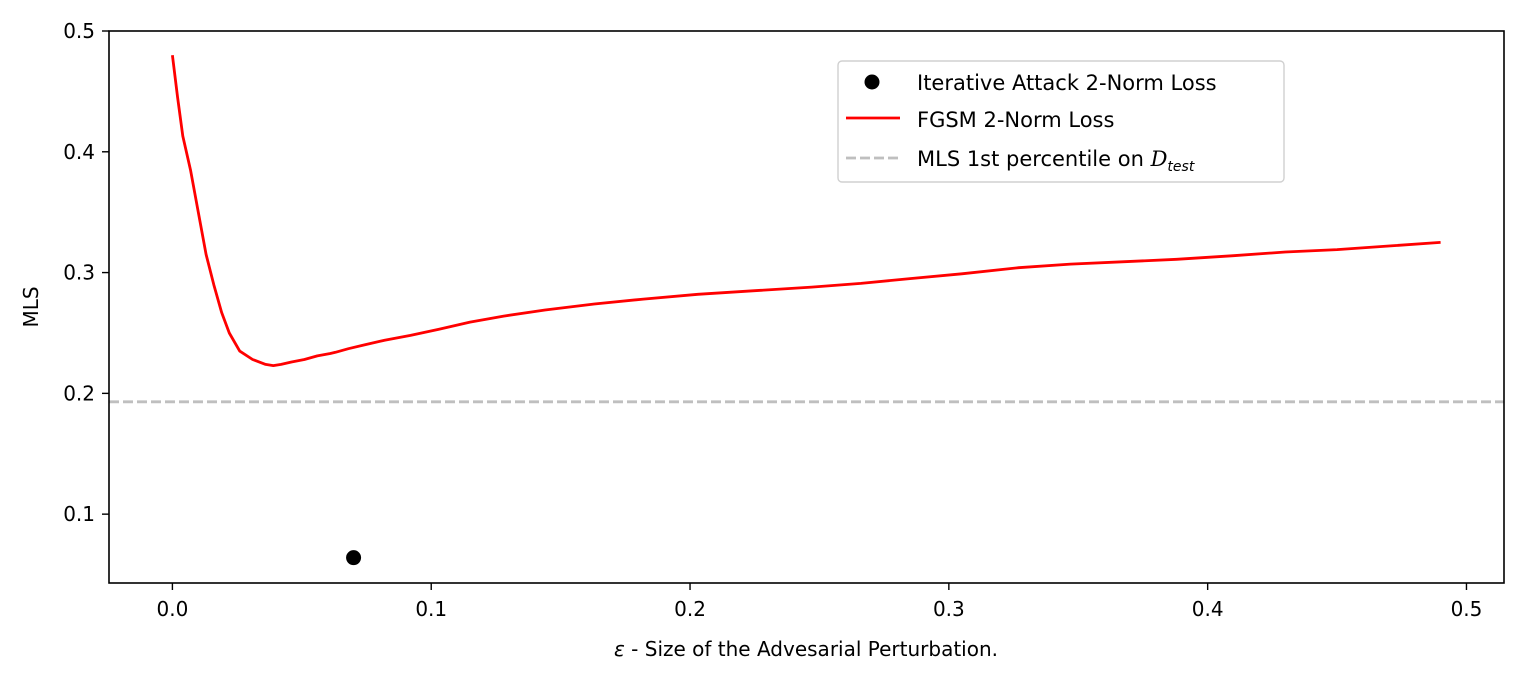 The height and width of the screenshot is (678, 1522). What do you see at coordinates (1056, 161) in the screenshot?
I see `legend-label-percentile: MLS 1st percentile on Dtest` at bounding box center [1056, 161].